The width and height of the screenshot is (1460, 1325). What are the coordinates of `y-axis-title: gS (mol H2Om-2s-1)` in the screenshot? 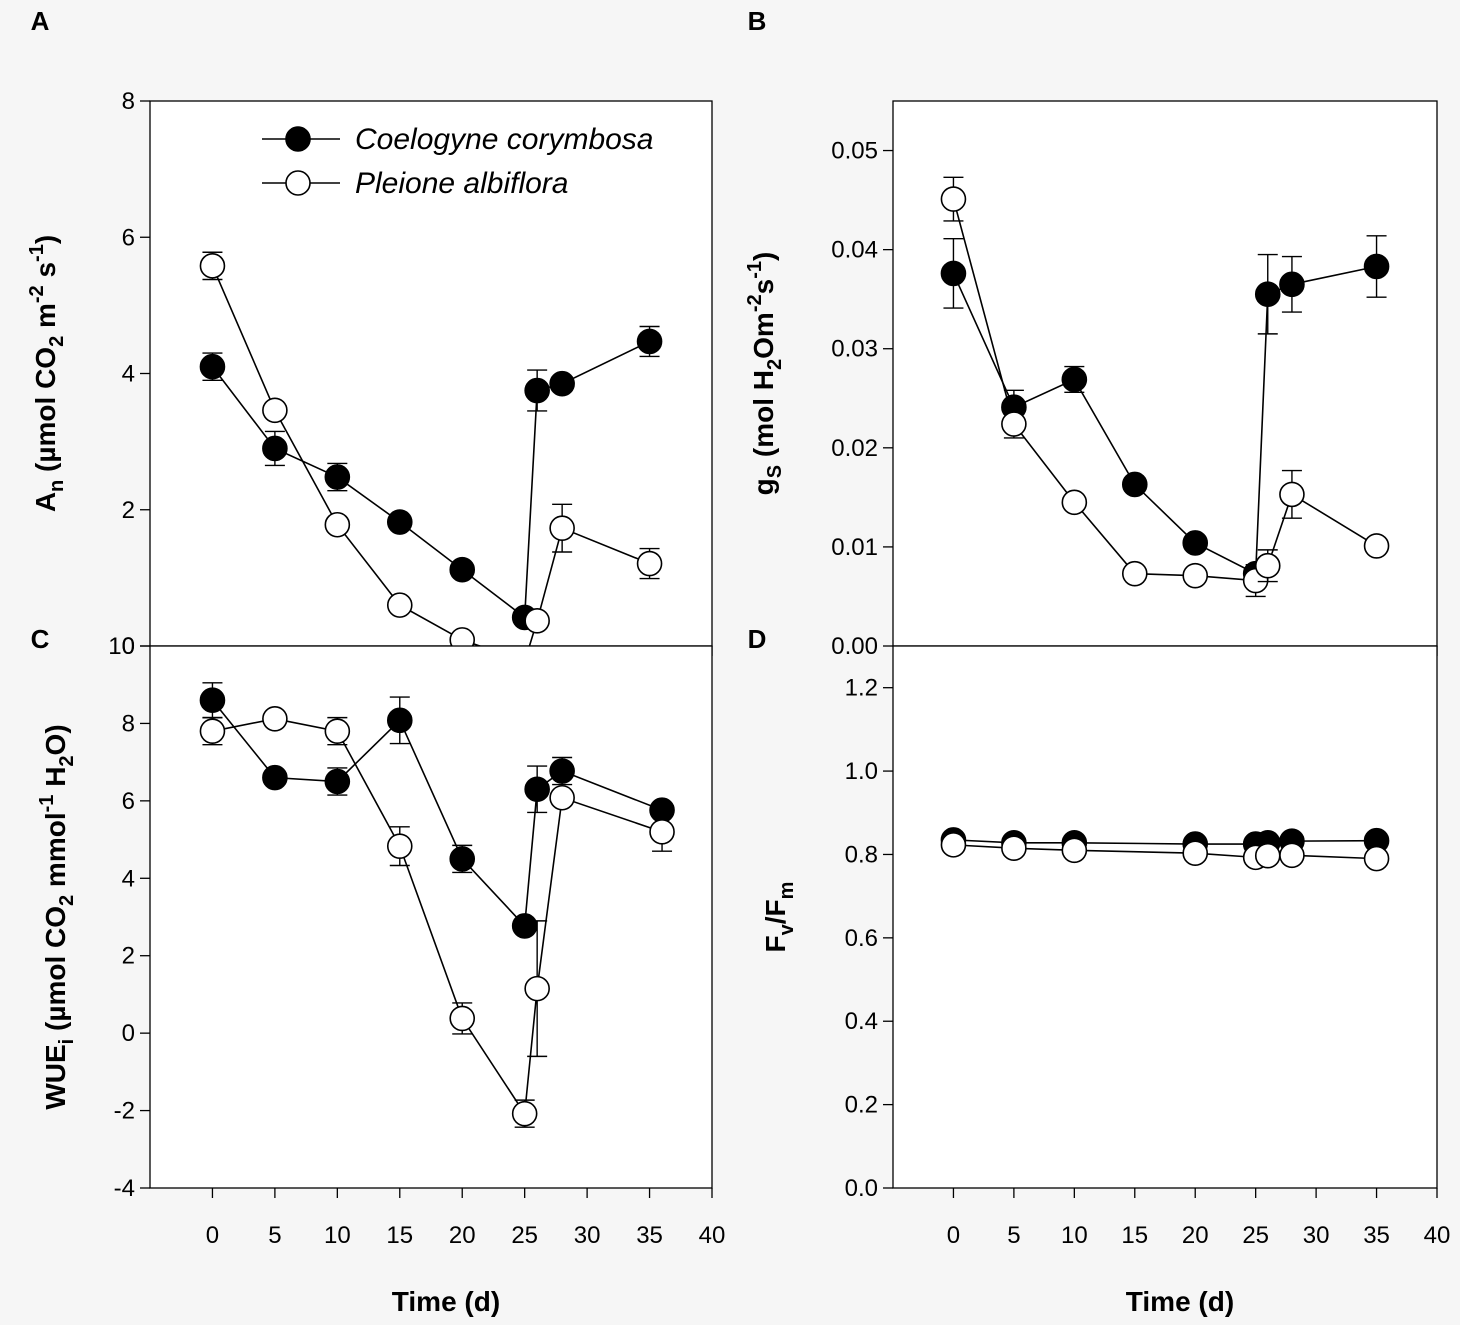 It's located at (765, 374).